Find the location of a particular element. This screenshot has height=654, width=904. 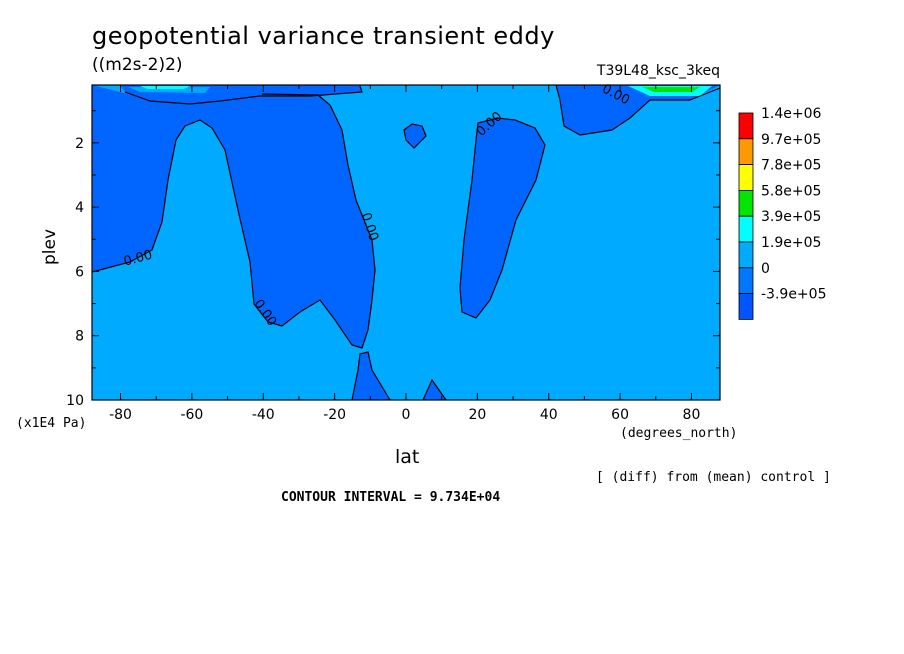

y-tick-label: 10 is located at coordinates (75, 401).